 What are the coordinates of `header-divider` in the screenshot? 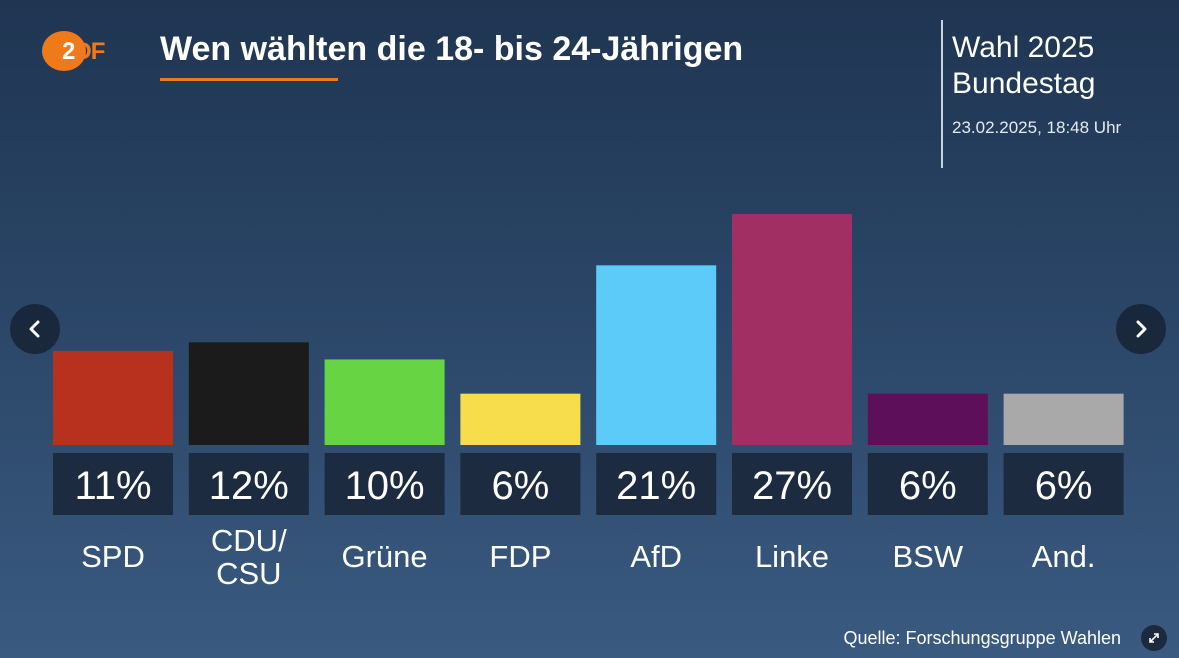 It's located at (942, 94).